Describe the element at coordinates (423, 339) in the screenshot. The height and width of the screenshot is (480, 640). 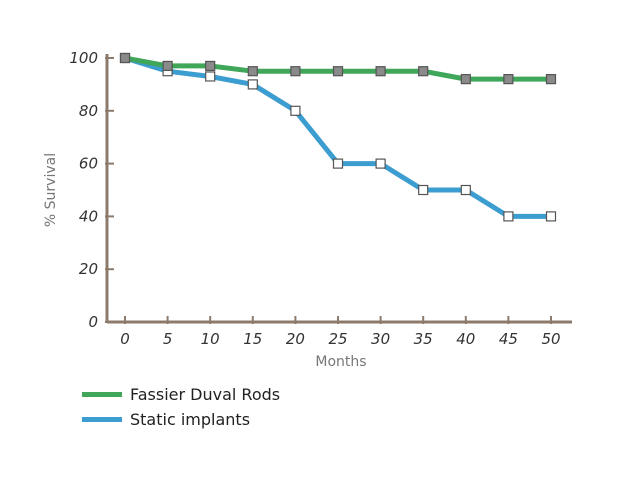
I see `x-tick-label: 35` at that location.